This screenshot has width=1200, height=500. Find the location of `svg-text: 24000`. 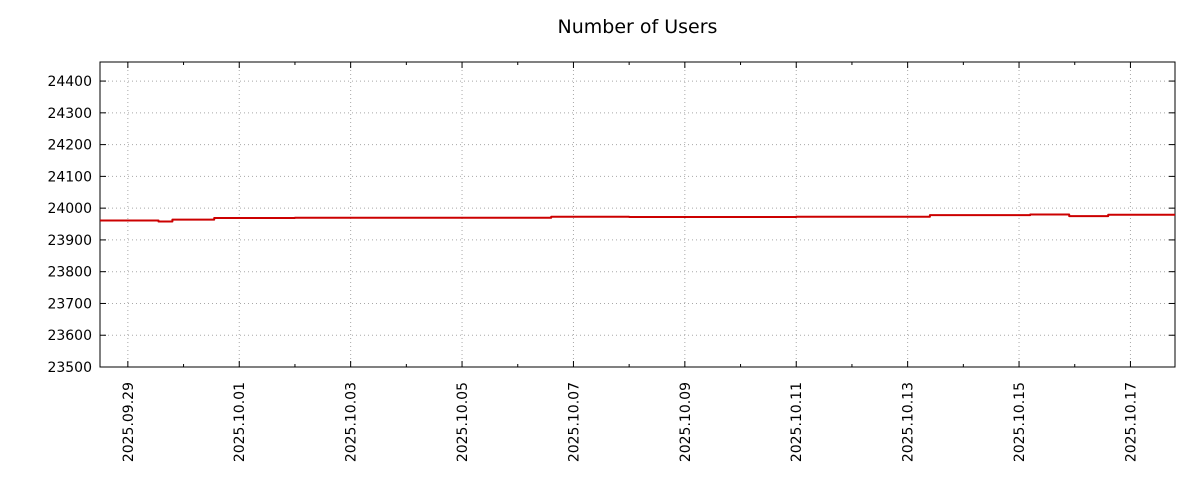

svg-text: 24000 is located at coordinates (69, 209).